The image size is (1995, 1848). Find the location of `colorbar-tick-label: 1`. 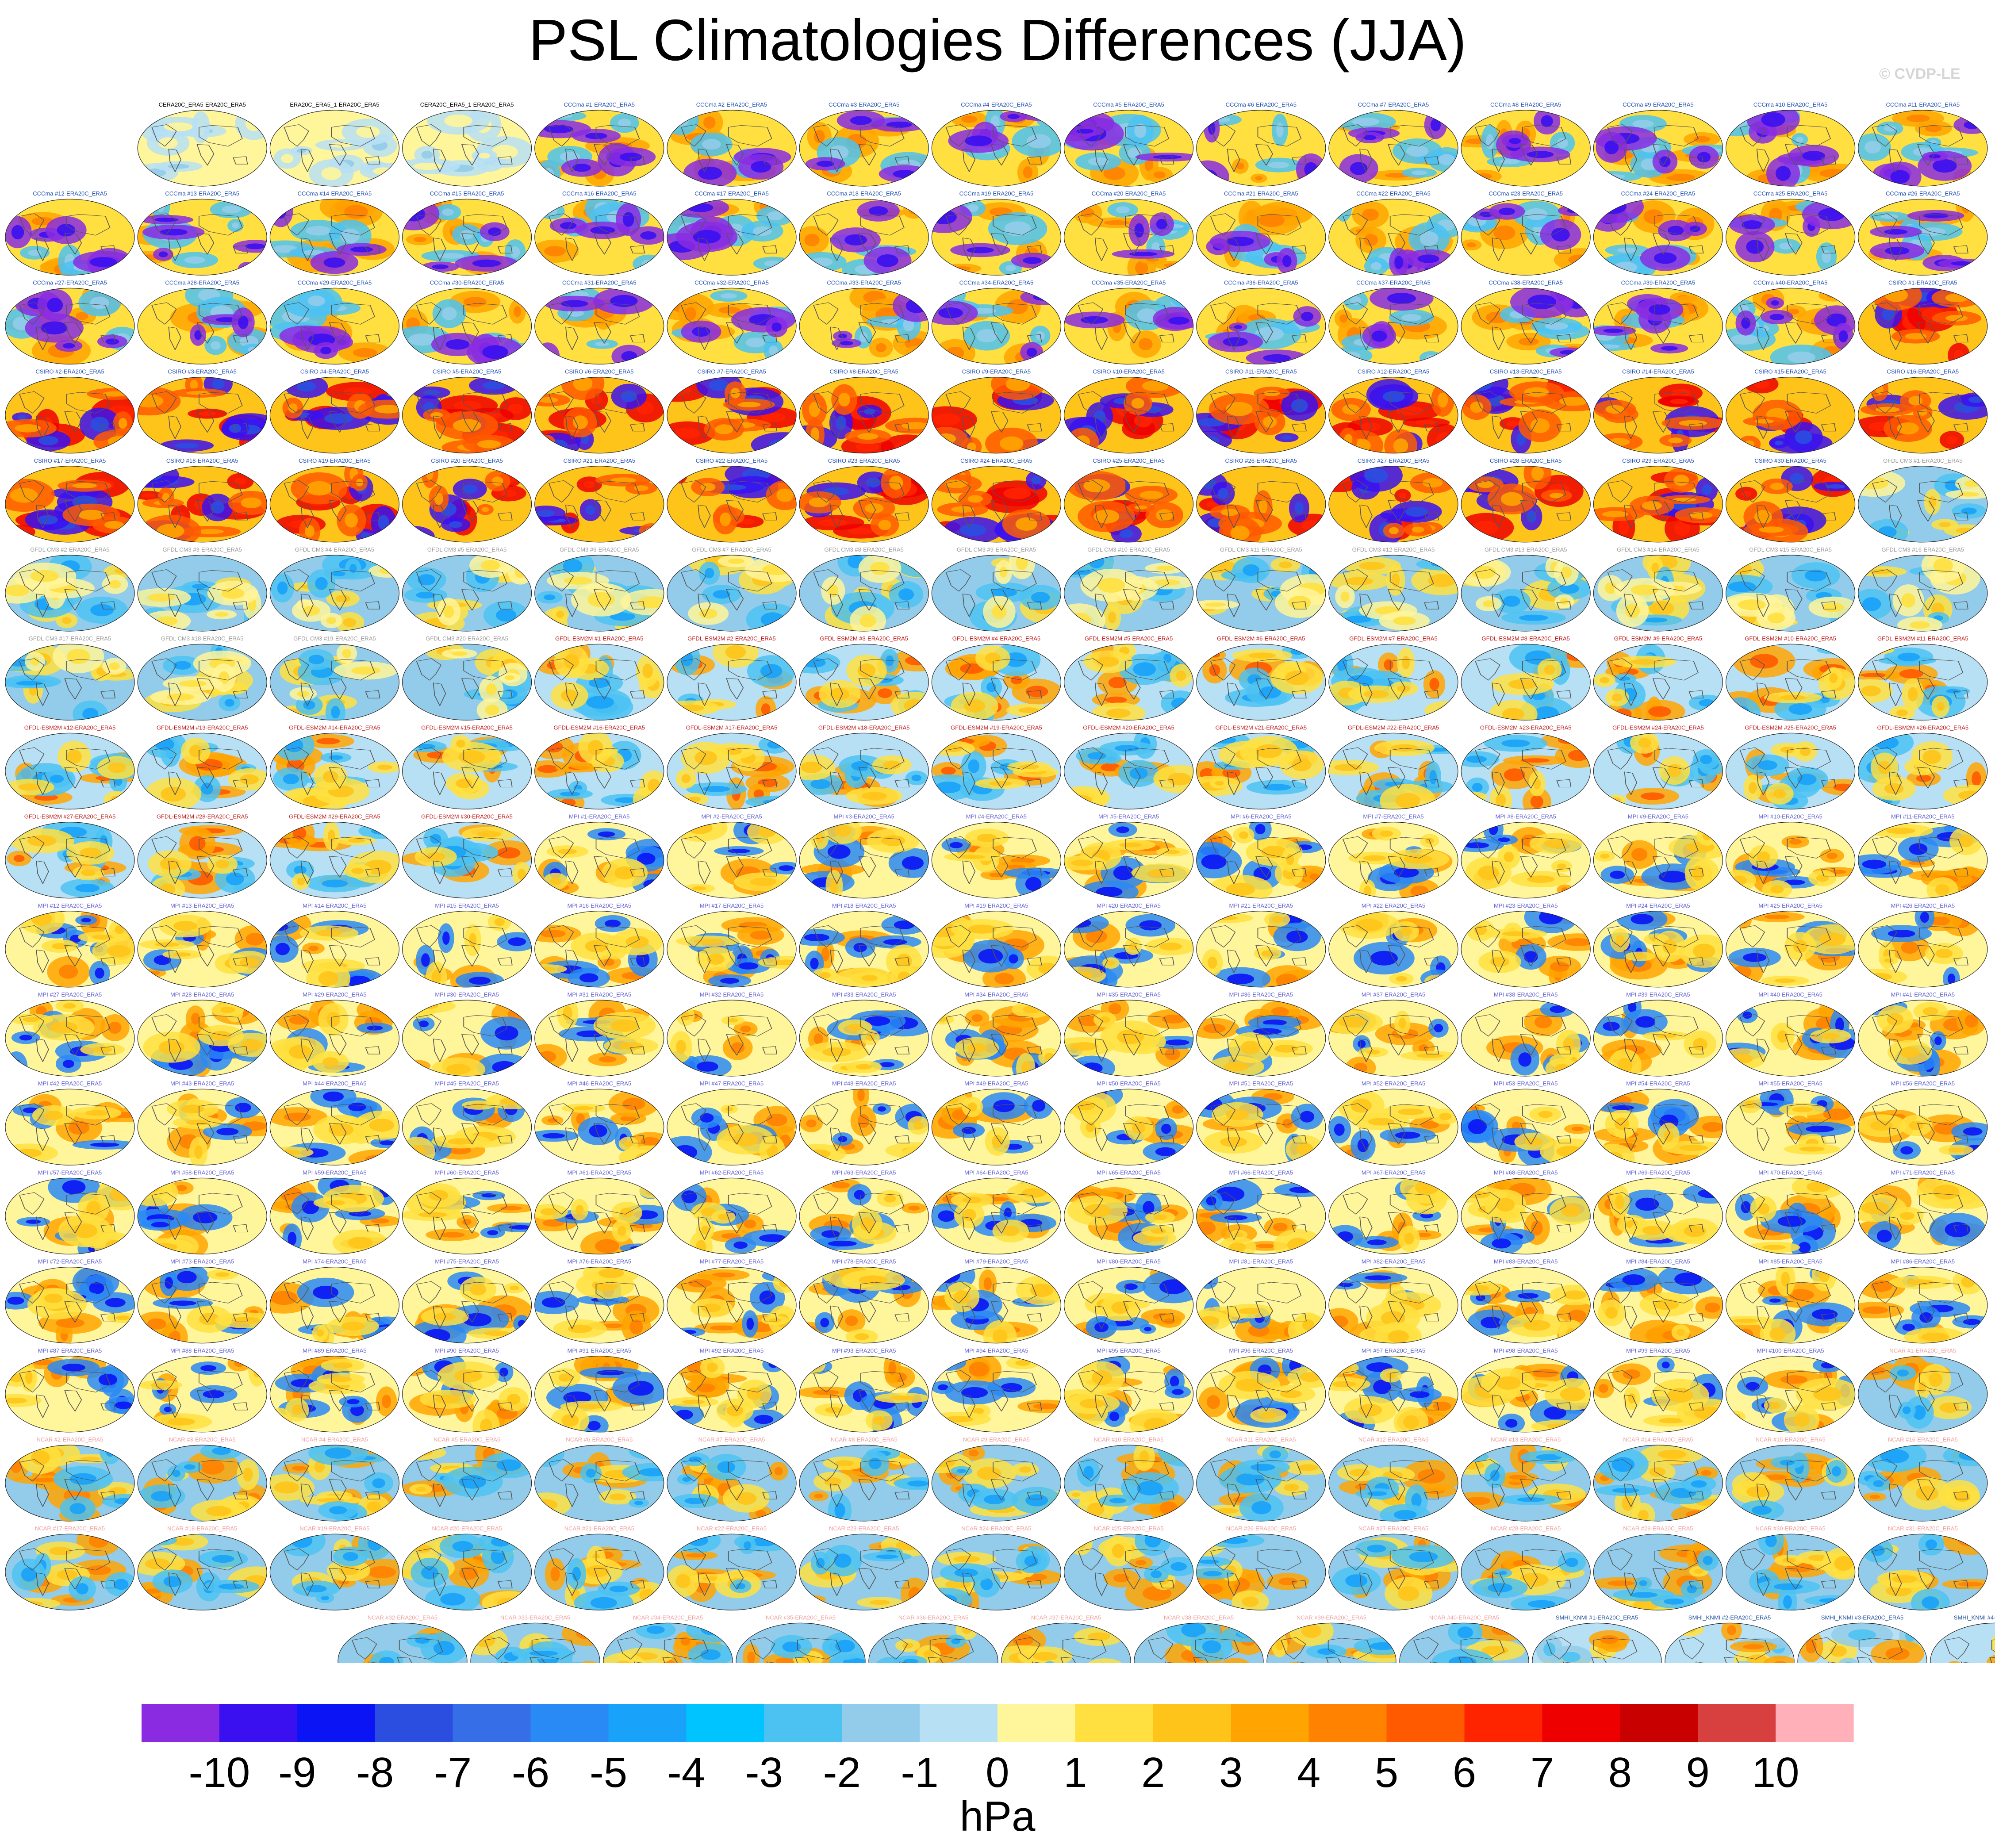

colorbar-tick-label: 1 is located at coordinates (1075, 1772).